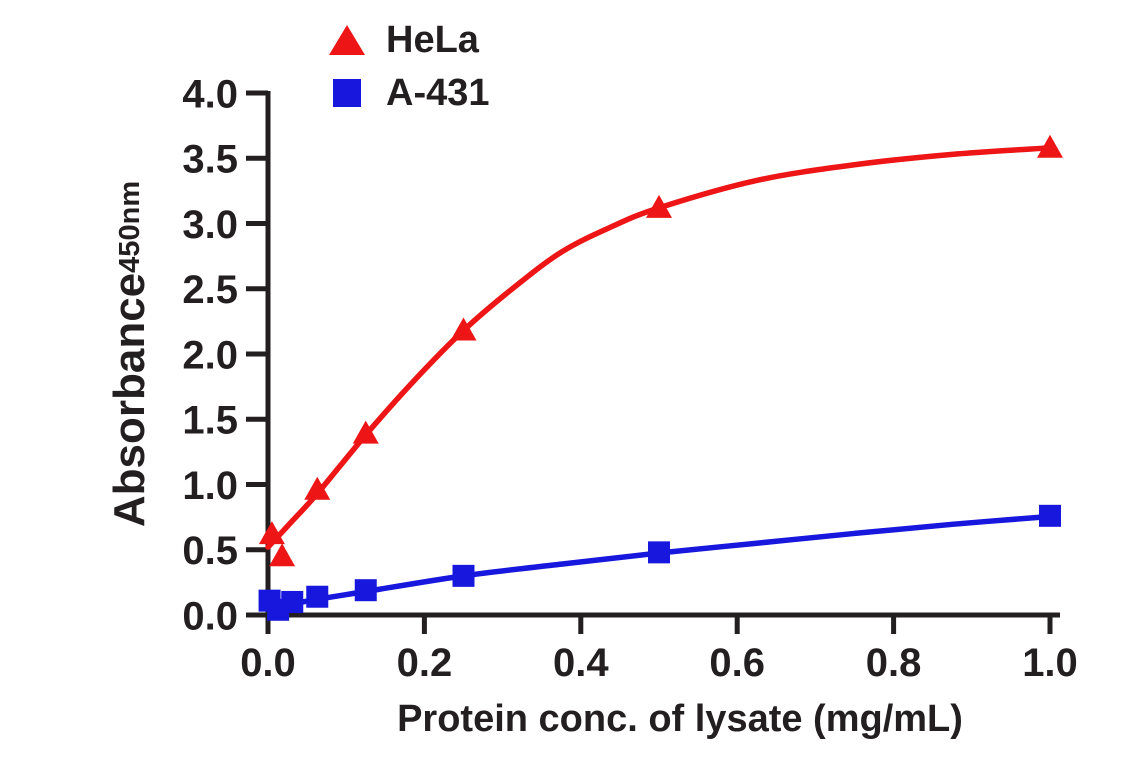 Image resolution: width=1141 pixels, height=768 pixels. I want to click on x-tick-label: 0.8, so click(894, 663).